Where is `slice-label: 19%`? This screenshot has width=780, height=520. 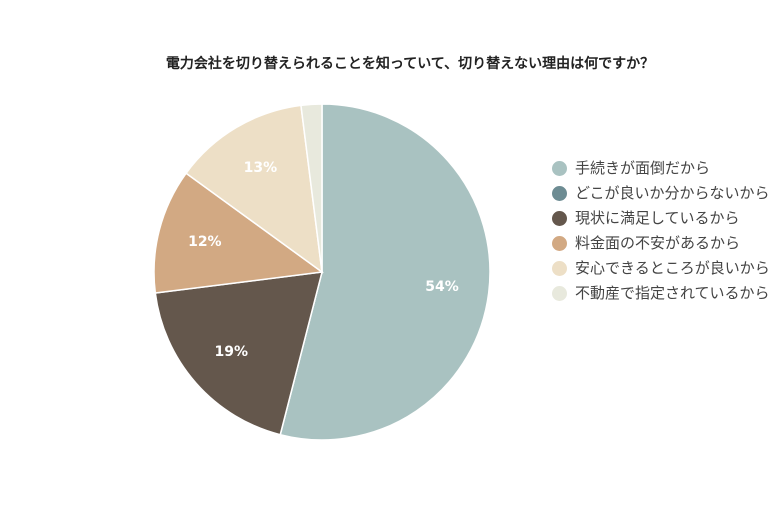
slice-label: 19% is located at coordinates (232, 352).